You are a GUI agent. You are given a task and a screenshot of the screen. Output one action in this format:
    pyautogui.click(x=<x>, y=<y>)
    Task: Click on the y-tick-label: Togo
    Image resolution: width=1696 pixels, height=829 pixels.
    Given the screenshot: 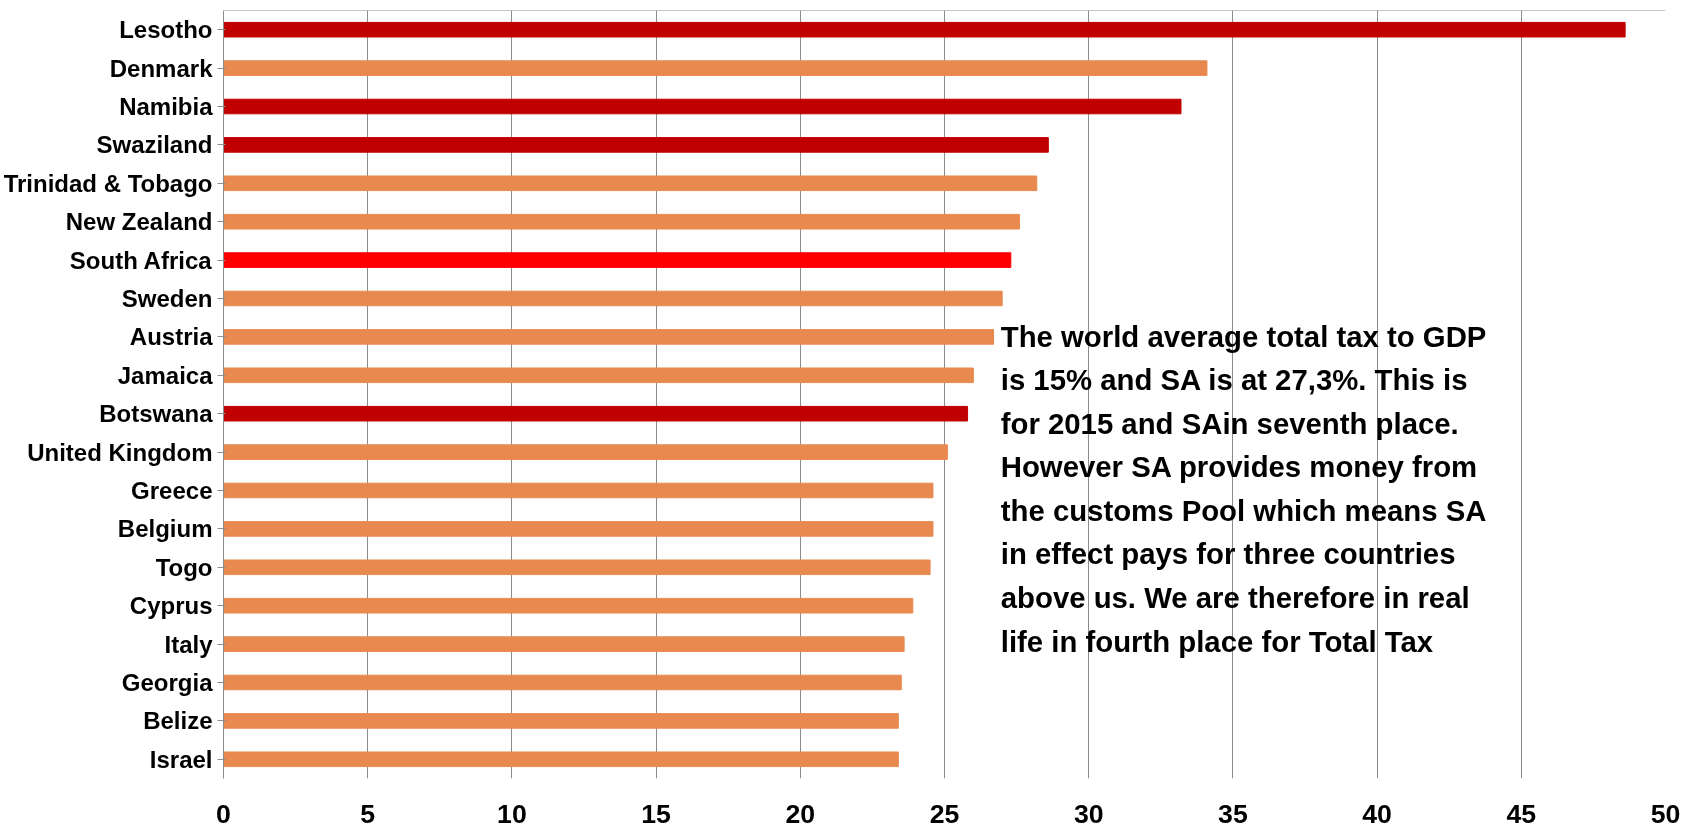 What is the action you would take?
    pyautogui.click(x=184, y=567)
    